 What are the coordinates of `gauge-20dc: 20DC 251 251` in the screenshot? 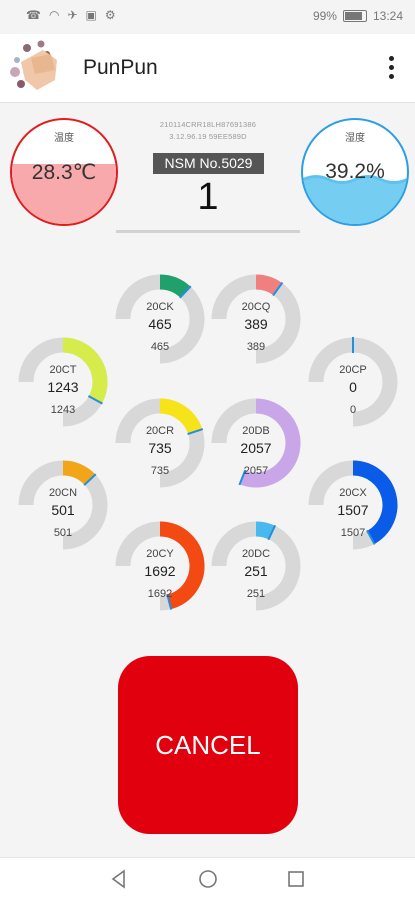 It's located at (256, 566).